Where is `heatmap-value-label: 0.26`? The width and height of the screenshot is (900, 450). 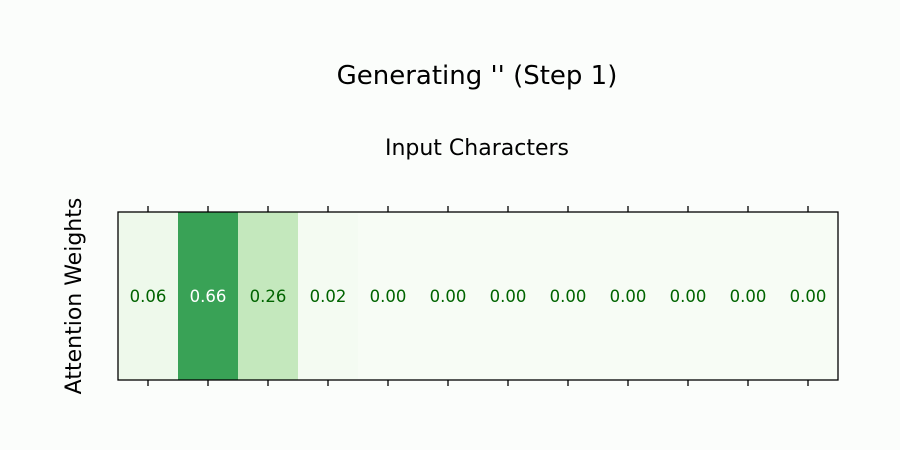
heatmap-value-label: 0.26 is located at coordinates (268, 296).